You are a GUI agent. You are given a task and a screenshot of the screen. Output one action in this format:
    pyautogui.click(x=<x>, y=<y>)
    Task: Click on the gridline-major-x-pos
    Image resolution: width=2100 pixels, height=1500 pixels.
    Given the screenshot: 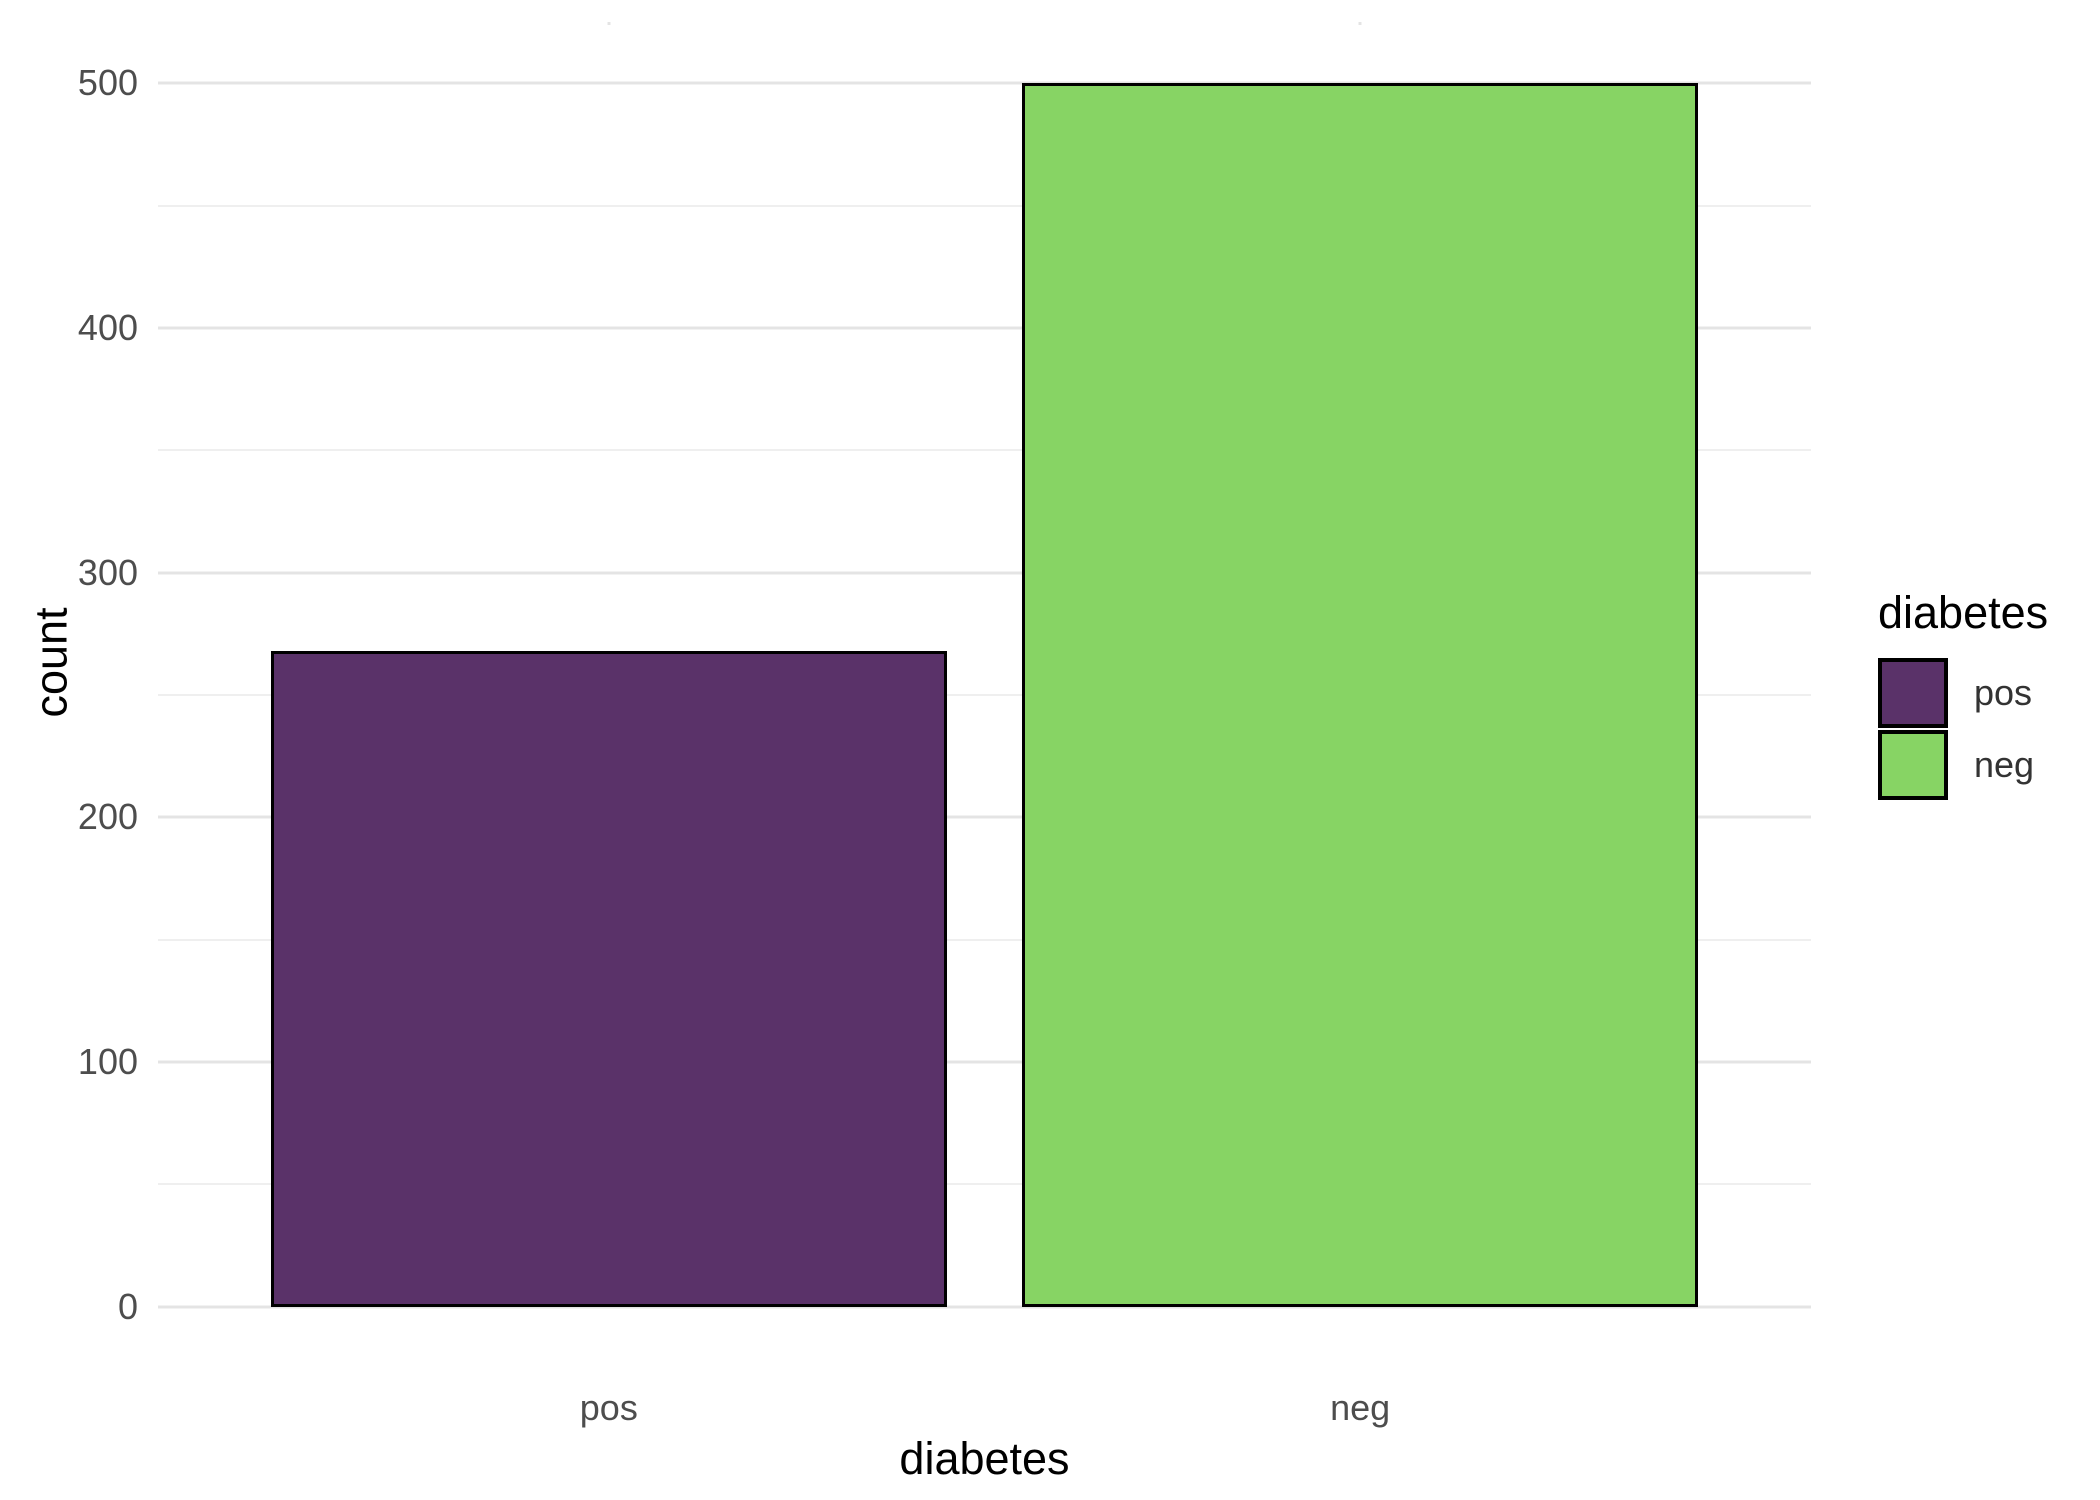 What is the action you would take?
    pyautogui.click(x=609, y=23)
    